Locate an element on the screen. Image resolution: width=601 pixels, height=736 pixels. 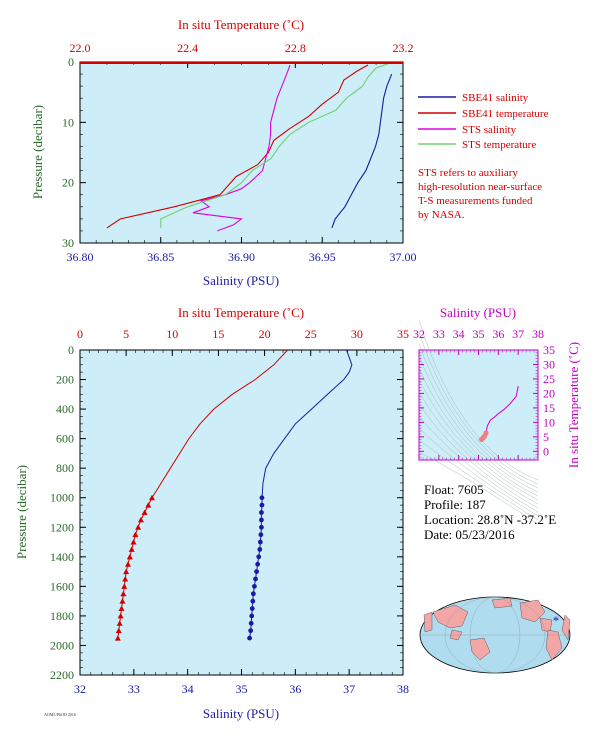
lower-ytick-label: 1400 is located at coordinates (62, 557).